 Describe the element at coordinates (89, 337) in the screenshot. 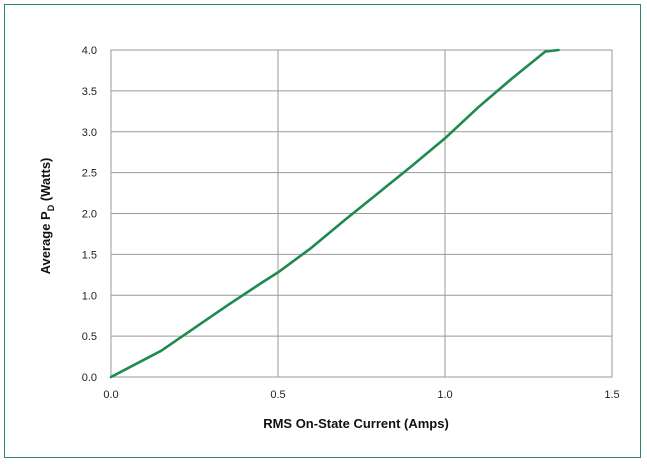

I see `y-tick-label: 0.5` at that location.